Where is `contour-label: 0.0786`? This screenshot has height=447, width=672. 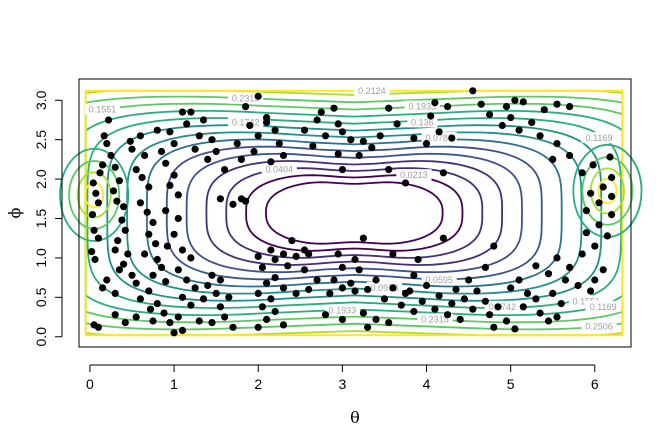
contour-label: 0.0786 is located at coordinates (439, 138).